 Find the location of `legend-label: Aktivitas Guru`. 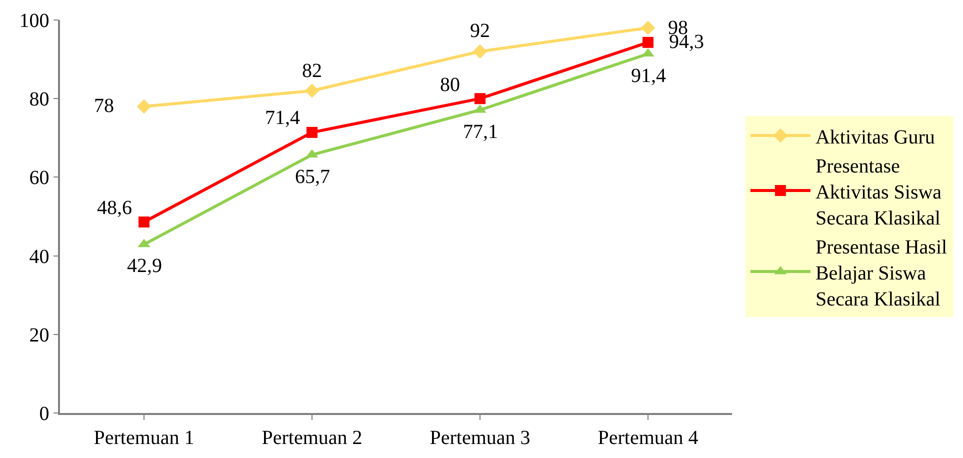

legend-label: Aktivitas Guru is located at coordinates (875, 137).